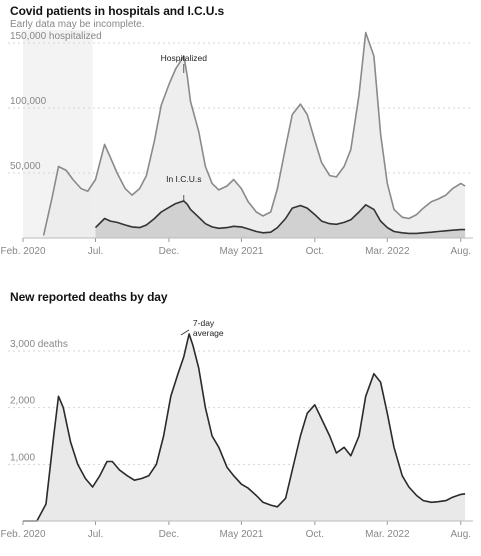  I want to click on chart-1-title: Covid patients in hospitals and I.C.U.s, so click(117, 11).